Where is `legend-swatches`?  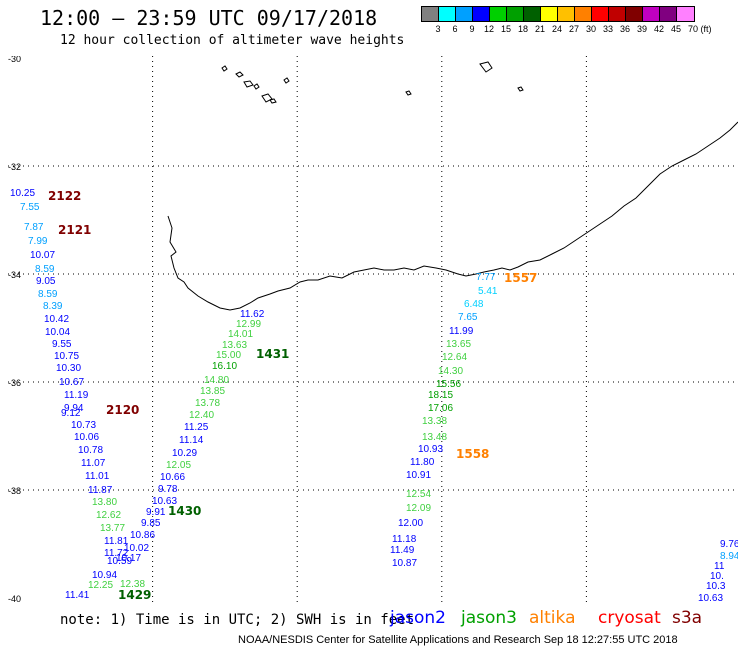
legend-swatches is located at coordinates (558, 14).